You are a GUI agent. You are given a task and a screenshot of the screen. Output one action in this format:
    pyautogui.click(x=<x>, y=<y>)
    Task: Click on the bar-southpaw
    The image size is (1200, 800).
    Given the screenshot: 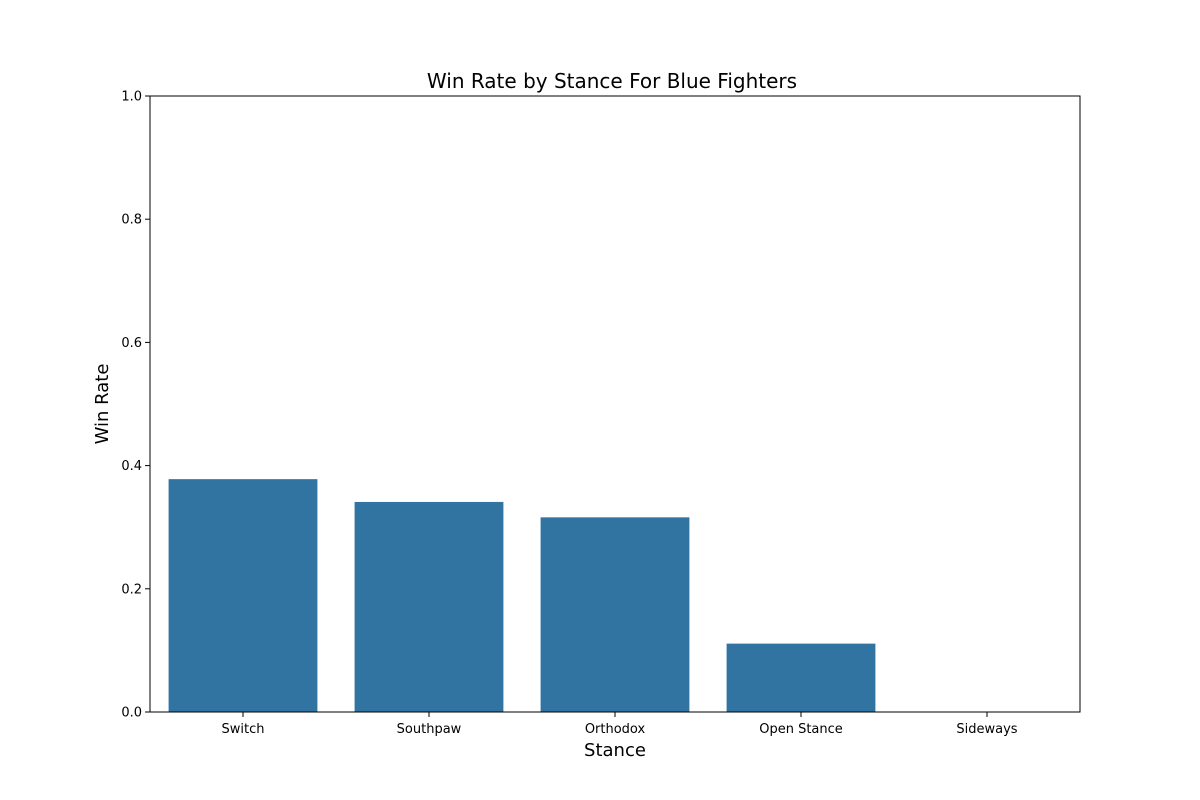 What is the action you would take?
    pyautogui.click(x=429, y=606)
    